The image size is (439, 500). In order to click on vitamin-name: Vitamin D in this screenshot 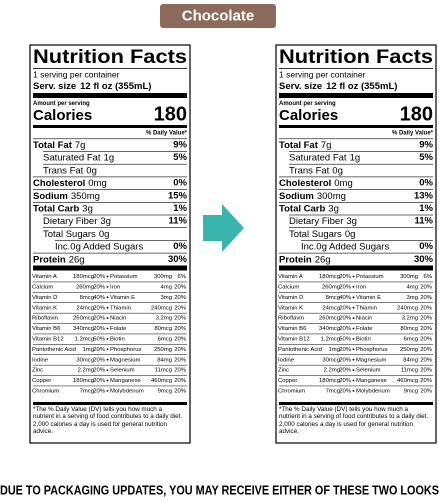, I will do `click(44, 298)`.